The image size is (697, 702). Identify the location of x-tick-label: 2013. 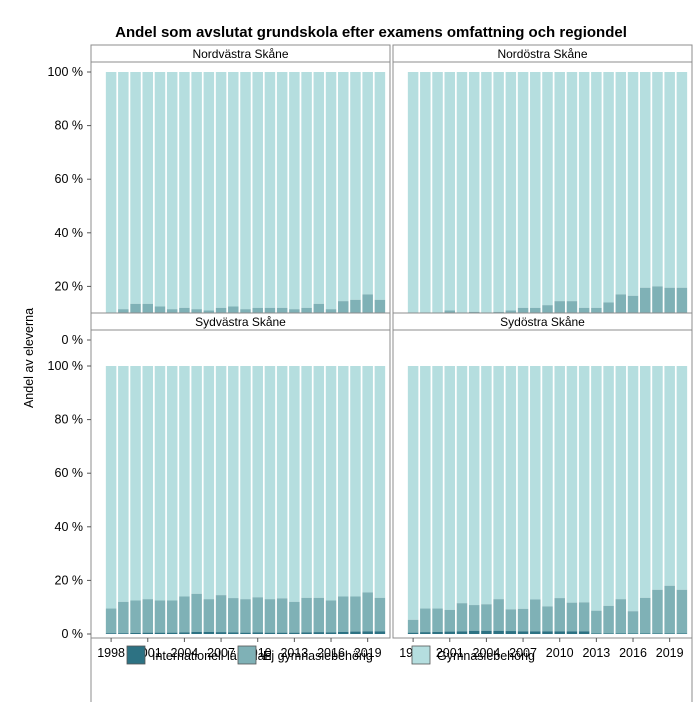
(596, 653).